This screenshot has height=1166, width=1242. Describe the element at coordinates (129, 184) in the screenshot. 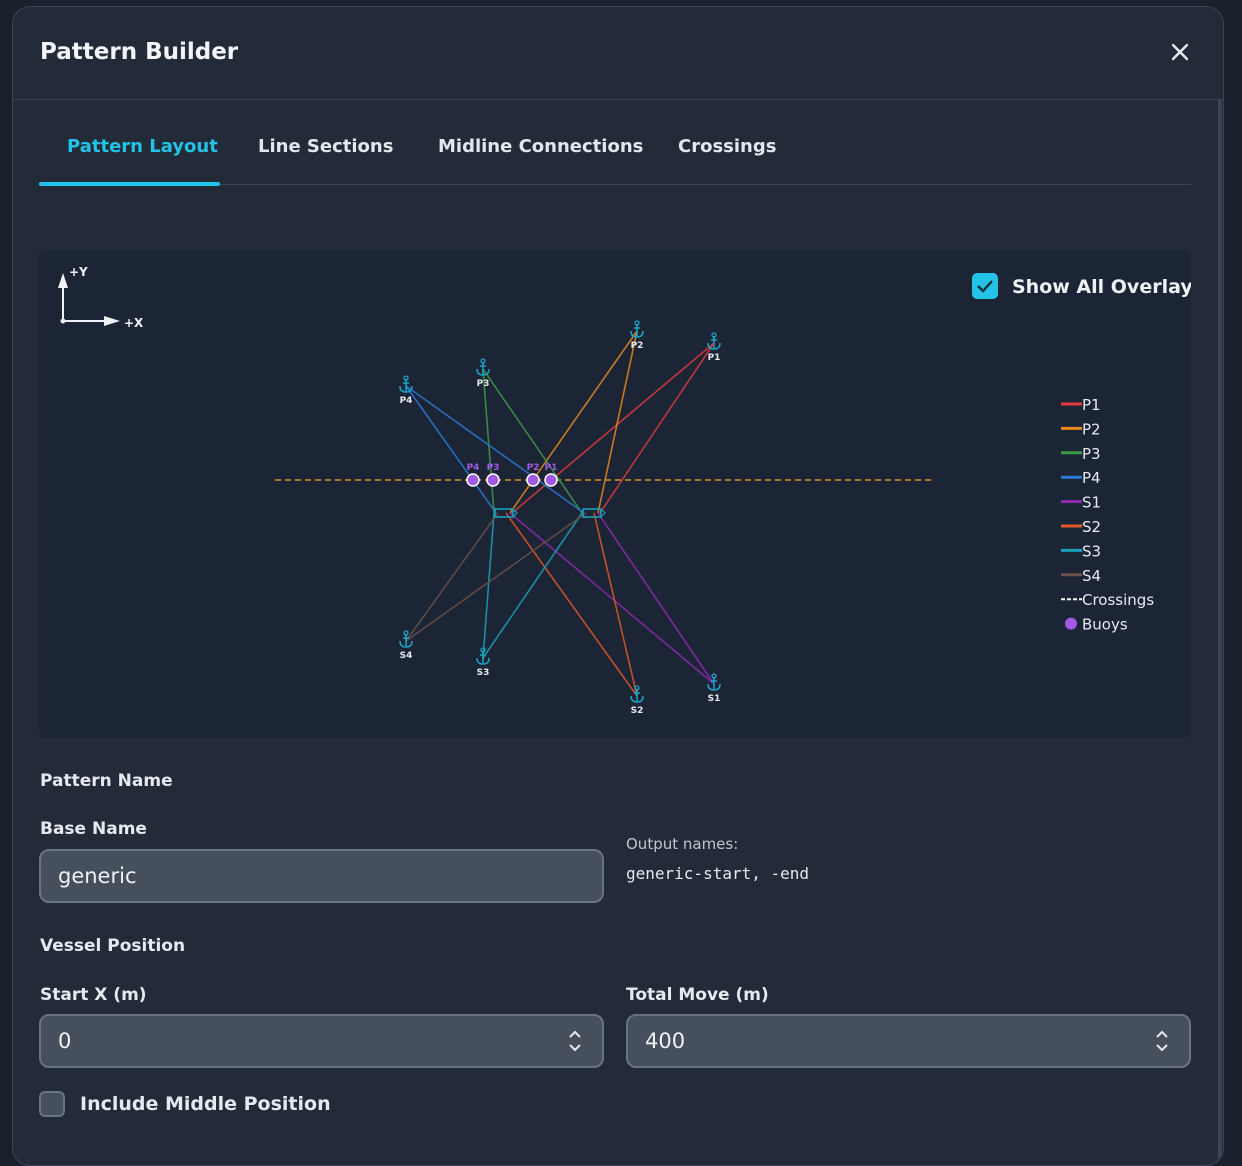

I see `tab-indicator` at that location.